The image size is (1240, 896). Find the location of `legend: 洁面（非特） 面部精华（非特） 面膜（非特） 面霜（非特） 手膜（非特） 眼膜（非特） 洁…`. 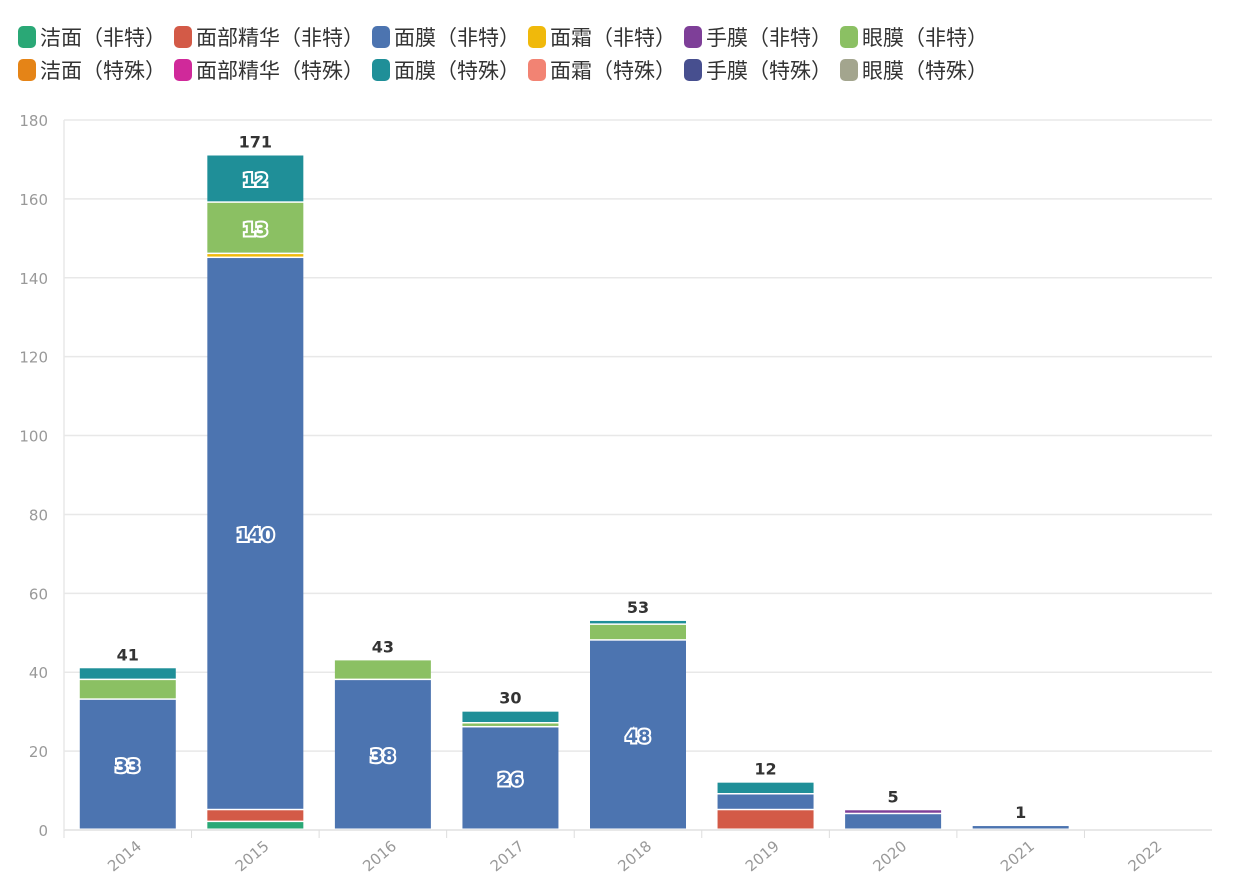

legend: 洁面（非特） 面部精华（非特） 面膜（非特） 面霜（非特） 手膜（非特） 眼膜（非特） 洁… is located at coordinates (628, 53).